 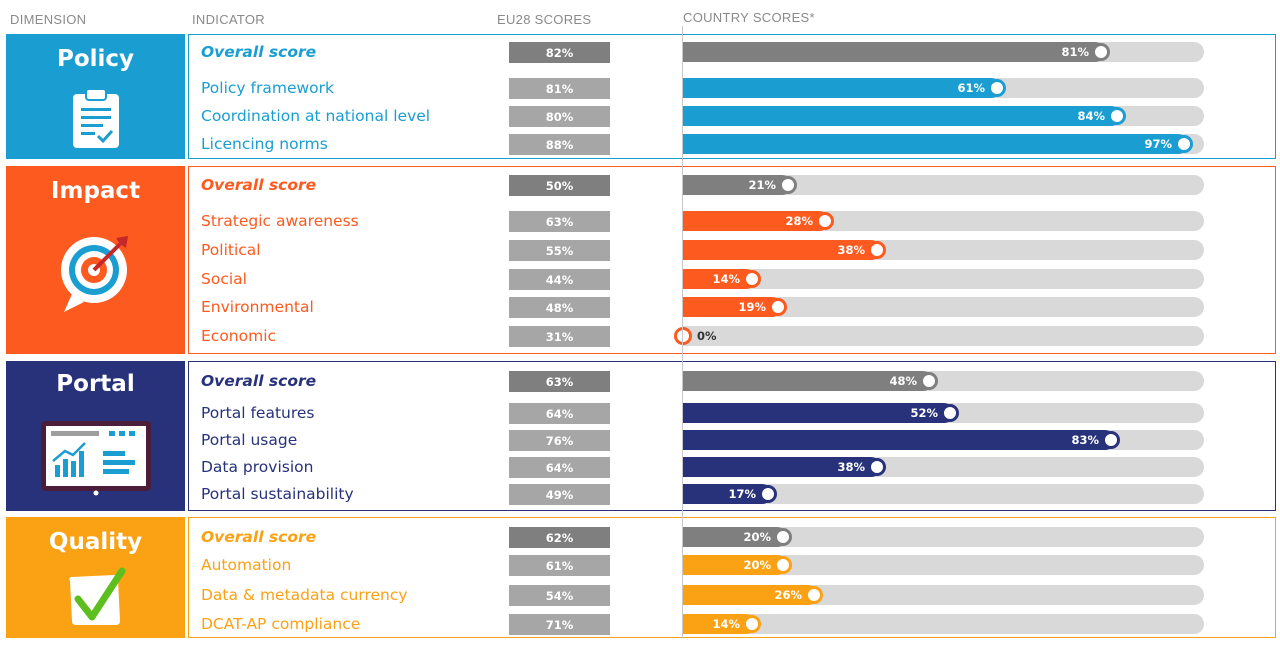 I want to click on indicator-row: Licencing norms 88% 97%, so click(x=640, y=144).